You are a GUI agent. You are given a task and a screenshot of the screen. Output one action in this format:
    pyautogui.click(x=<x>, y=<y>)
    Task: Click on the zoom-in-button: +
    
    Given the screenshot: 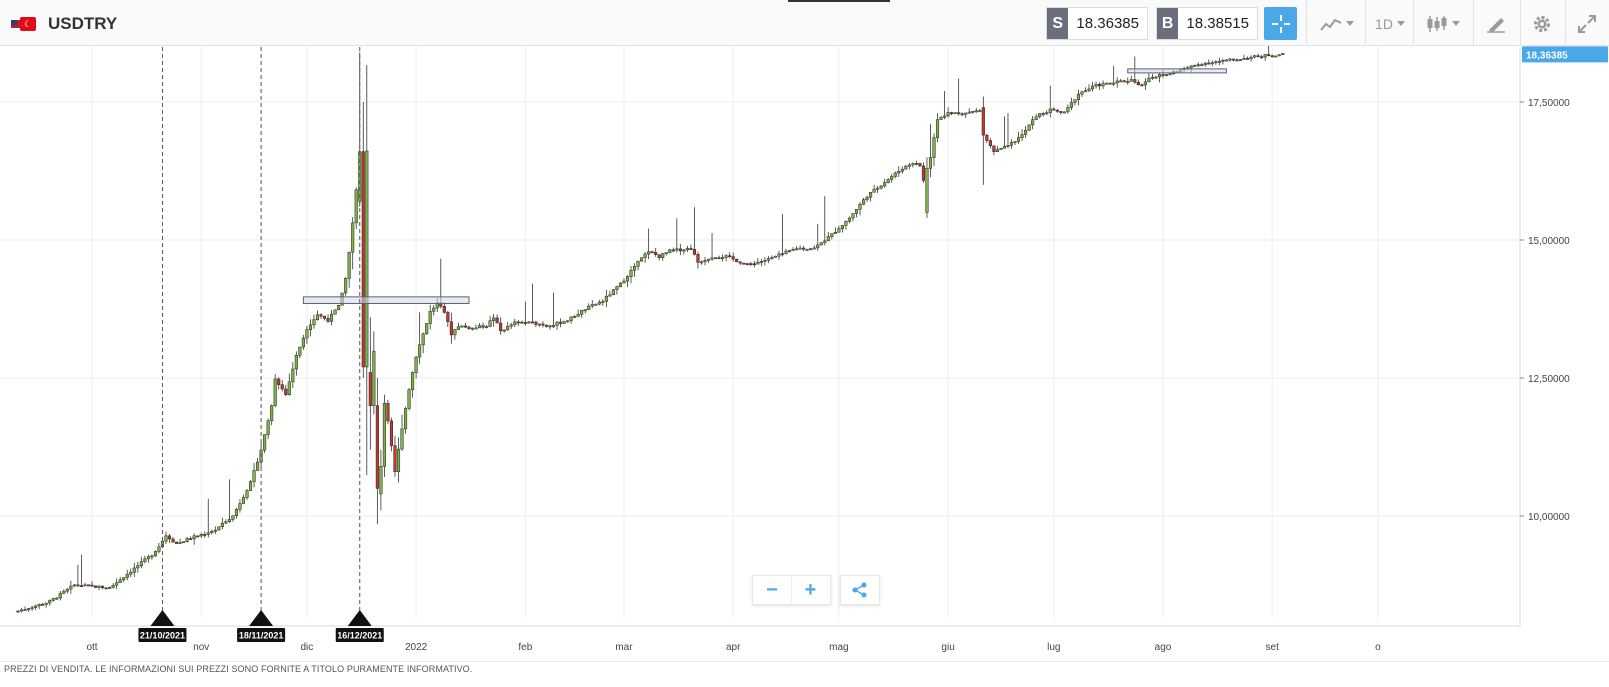 What is the action you would take?
    pyautogui.click(x=810, y=590)
    